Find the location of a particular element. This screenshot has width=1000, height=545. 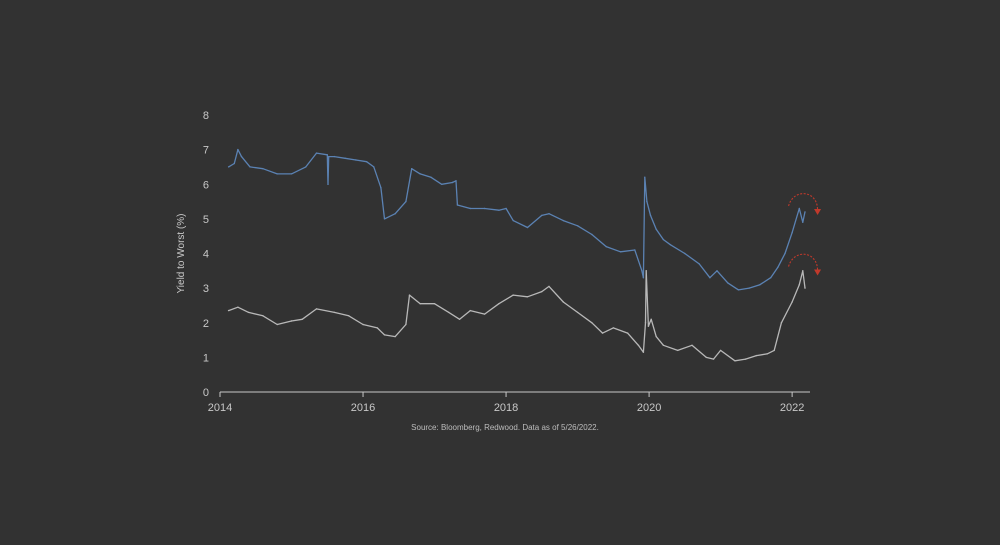

annotation-layer is located at coordinates (805, 234).